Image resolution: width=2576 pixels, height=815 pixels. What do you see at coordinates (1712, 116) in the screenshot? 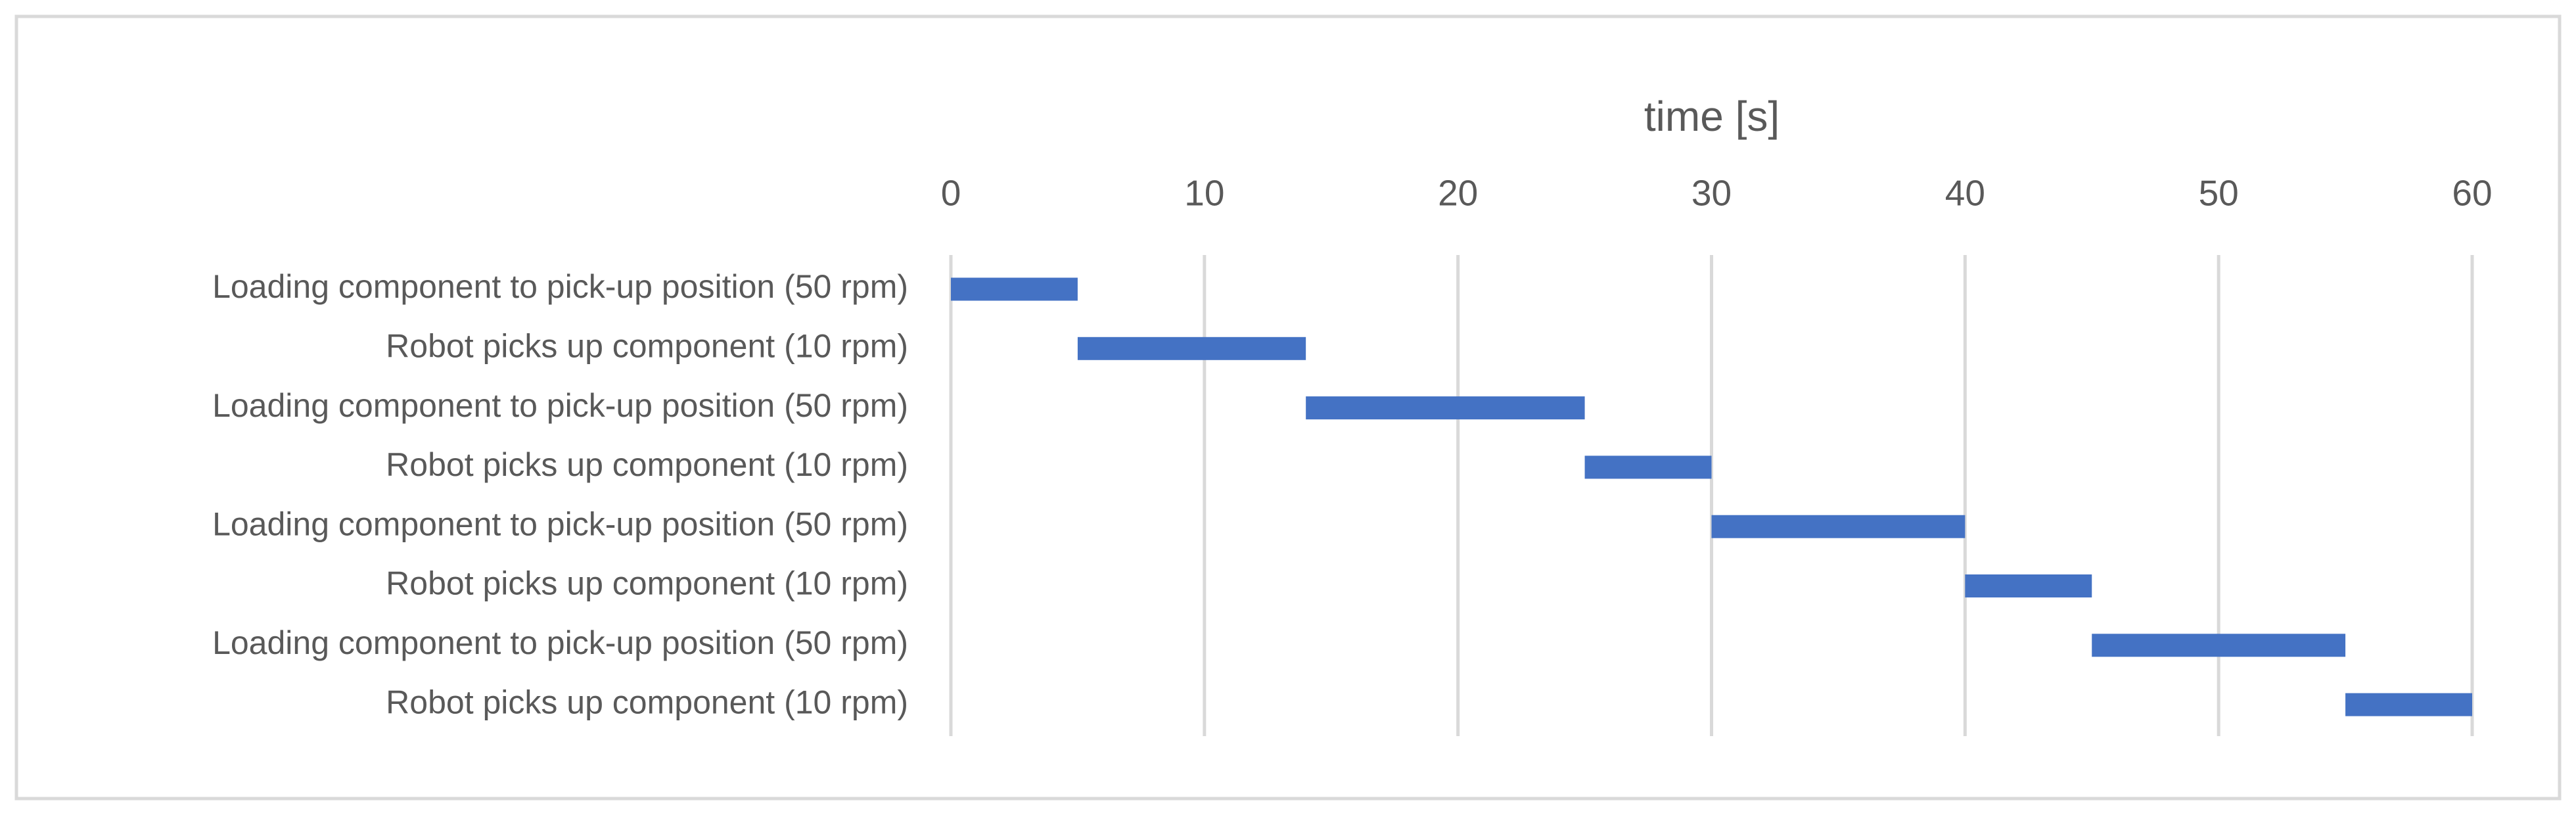
I see `axis-title: time [s]` at bounding box center [1712, 116].